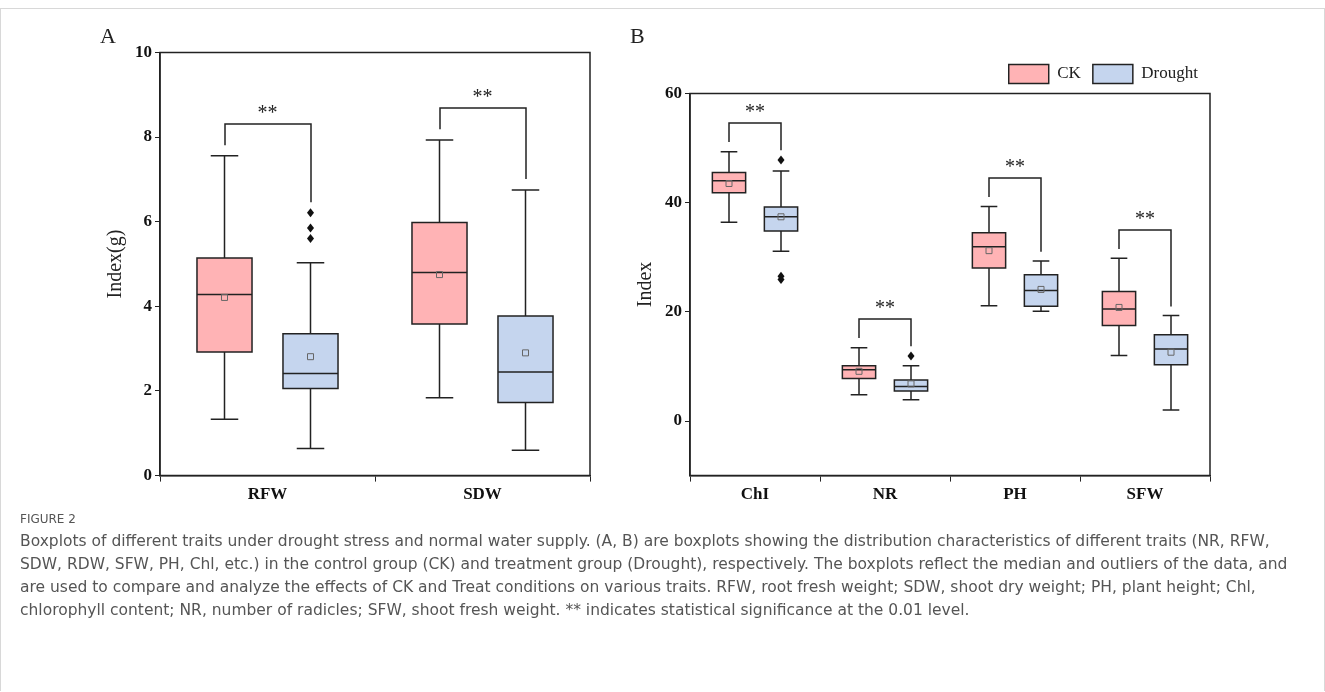 This screenshot has width=1325, height=692. I want to click on y-axis-title: Index, so click(644, 284).